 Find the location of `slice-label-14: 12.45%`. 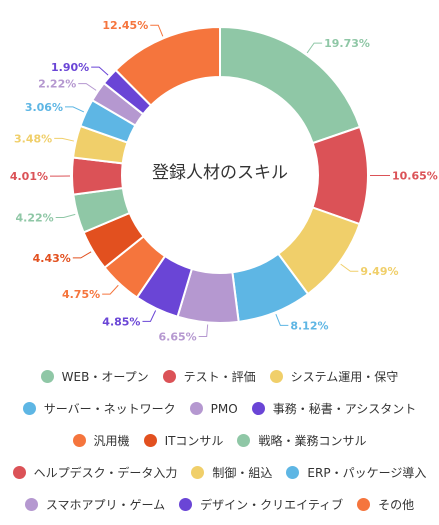

slice-label-14: 12.45% is located at coordinates (125, 25).